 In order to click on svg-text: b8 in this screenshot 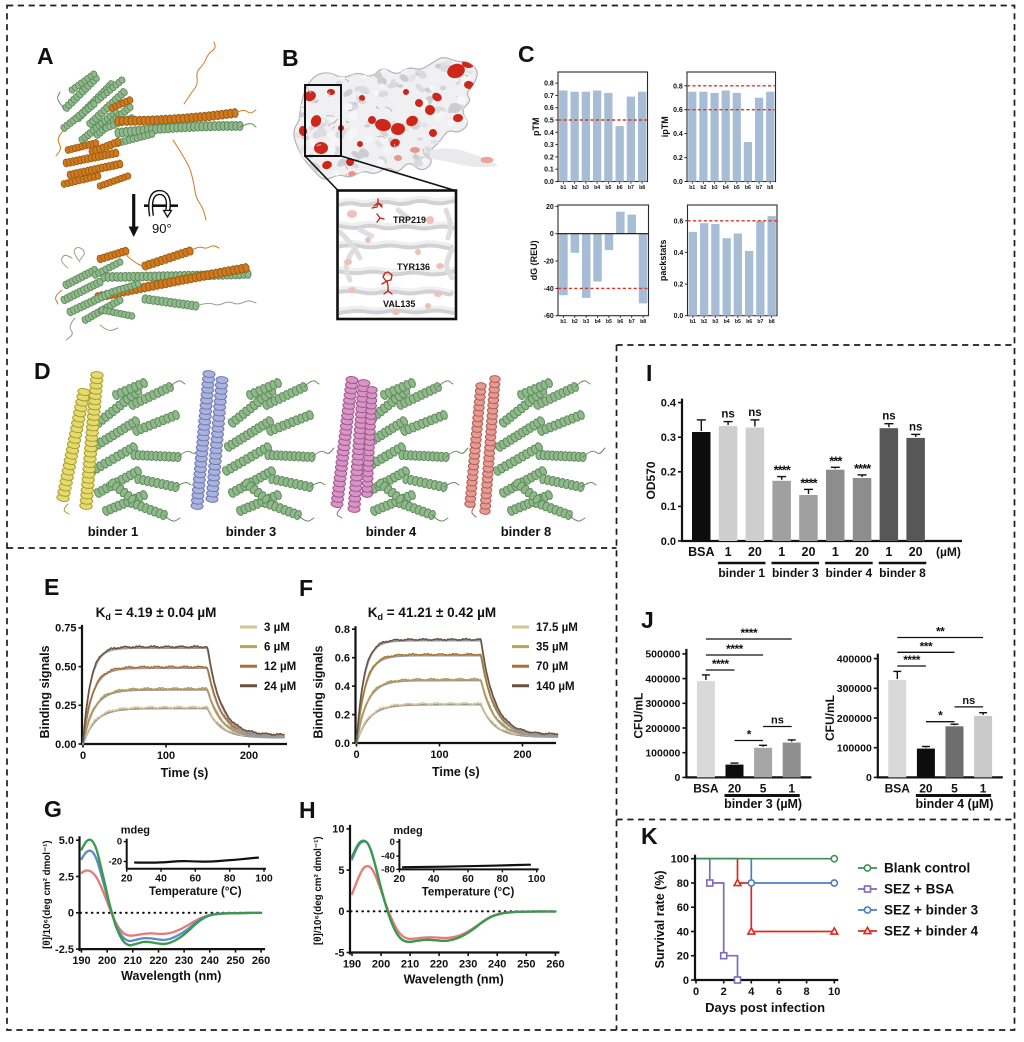, I will do `click(772, 322)`.